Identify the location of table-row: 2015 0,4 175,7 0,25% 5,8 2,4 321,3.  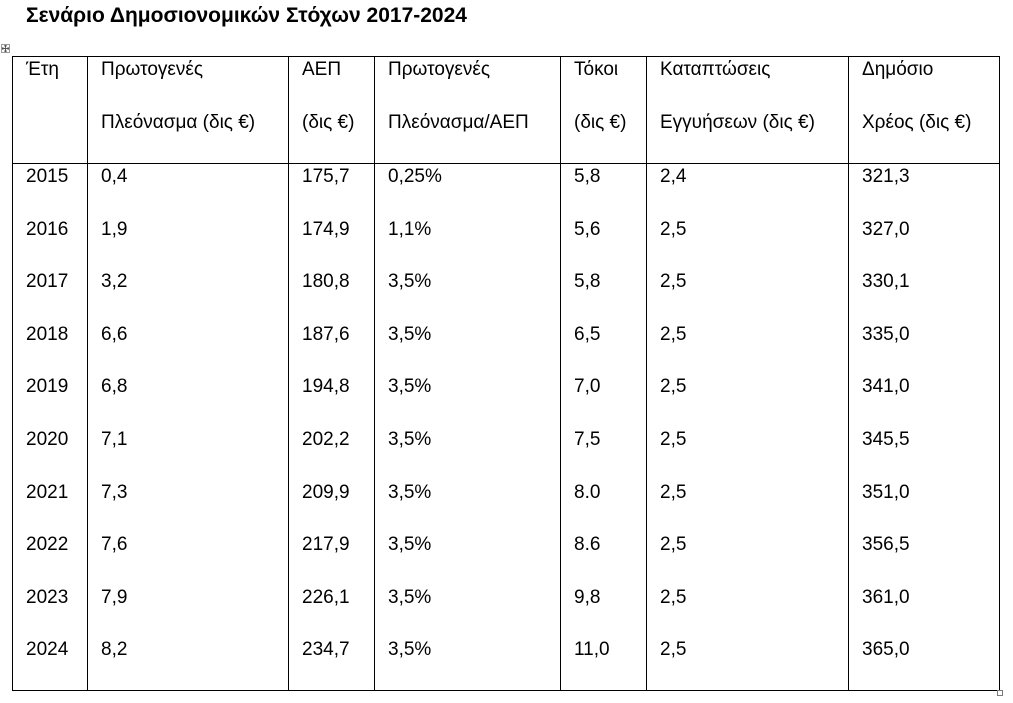
(506, 190).